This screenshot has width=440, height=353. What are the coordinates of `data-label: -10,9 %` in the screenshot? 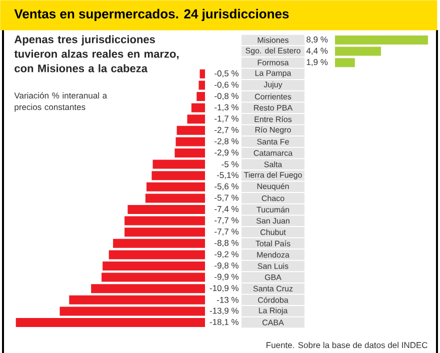 It's located at (224, 288).